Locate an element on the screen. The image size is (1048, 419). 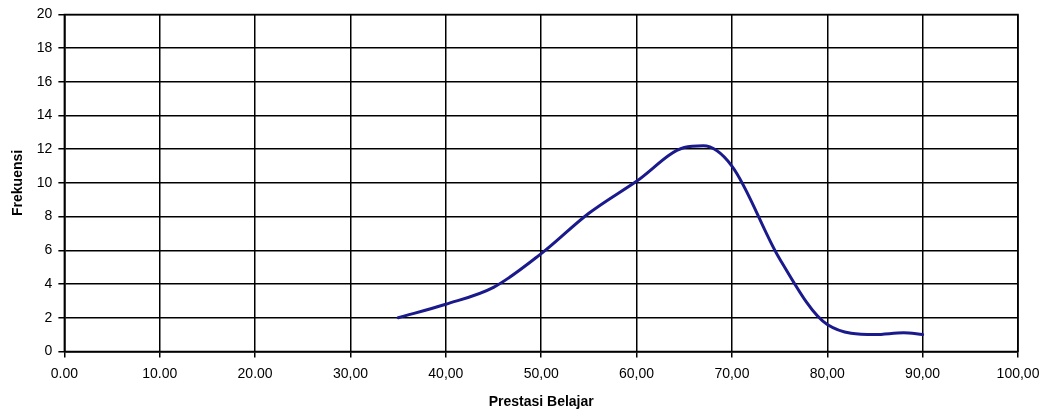
x-tick-label: 100,00 is located at coordinates (1018, 372).